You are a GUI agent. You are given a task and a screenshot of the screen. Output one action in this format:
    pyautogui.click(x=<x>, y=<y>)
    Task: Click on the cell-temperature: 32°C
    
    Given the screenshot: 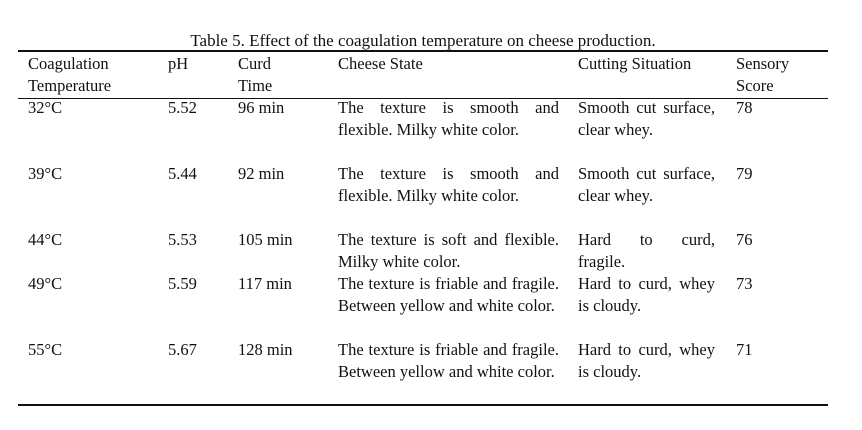 What is the action you would take?
    pyautogui.click(x=45, y=107)
    